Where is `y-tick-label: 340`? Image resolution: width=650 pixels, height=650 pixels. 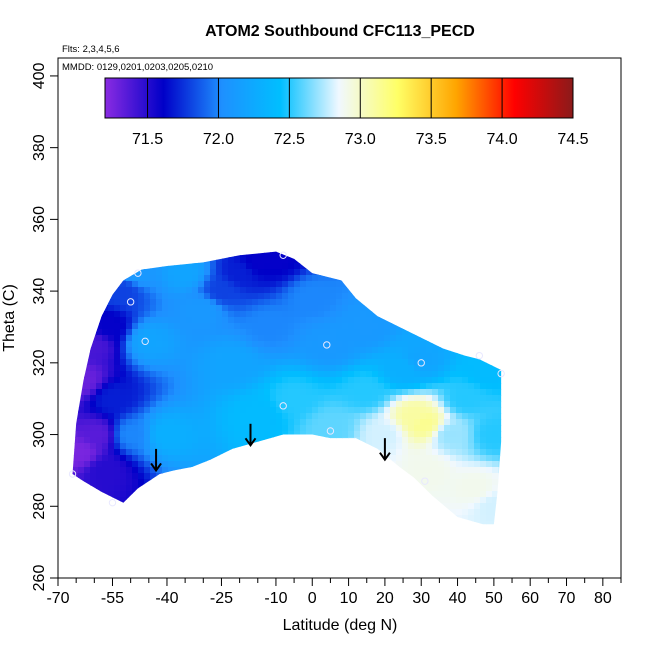
y-tick-label: 340 is located at coordinates (39, 291).